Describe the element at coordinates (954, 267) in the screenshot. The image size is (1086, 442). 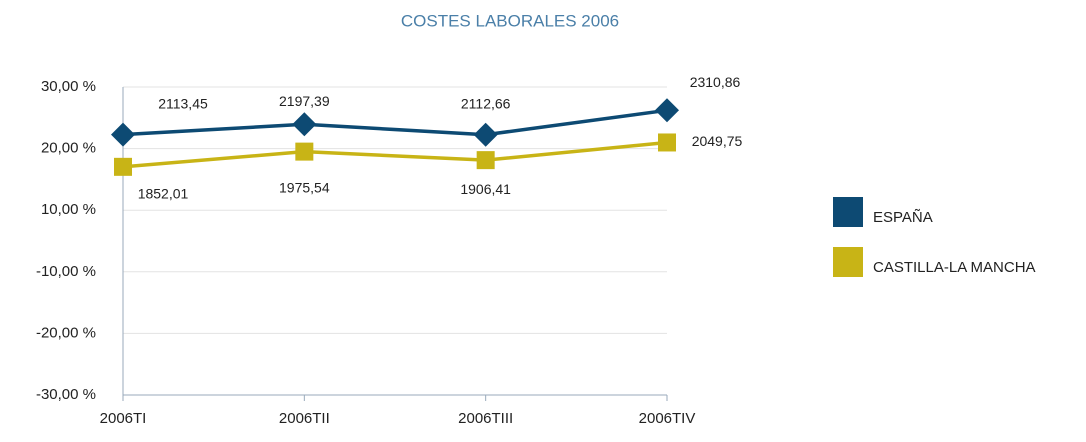
I see `legend-label: CASTILLA-LA MANCHA` at that location.